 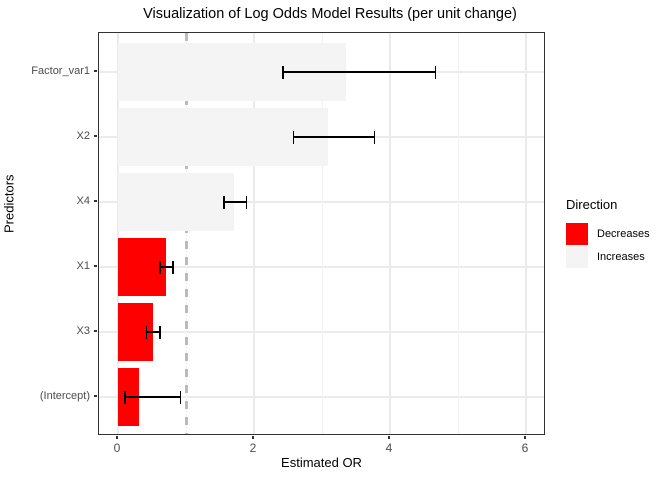 I want to click on errorbar-line-X4, so click(x=235, y=202).